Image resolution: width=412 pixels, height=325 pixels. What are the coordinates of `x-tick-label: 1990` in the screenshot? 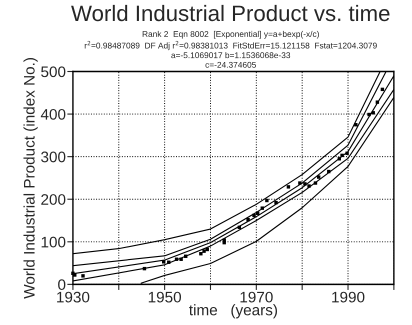 It's located at (348, 297).